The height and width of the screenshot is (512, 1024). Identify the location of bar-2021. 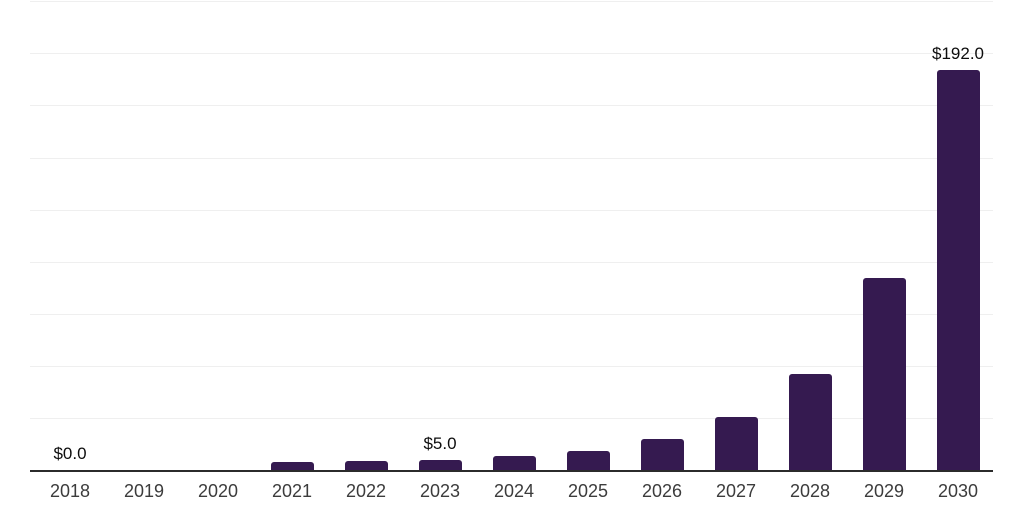
(292, 466).